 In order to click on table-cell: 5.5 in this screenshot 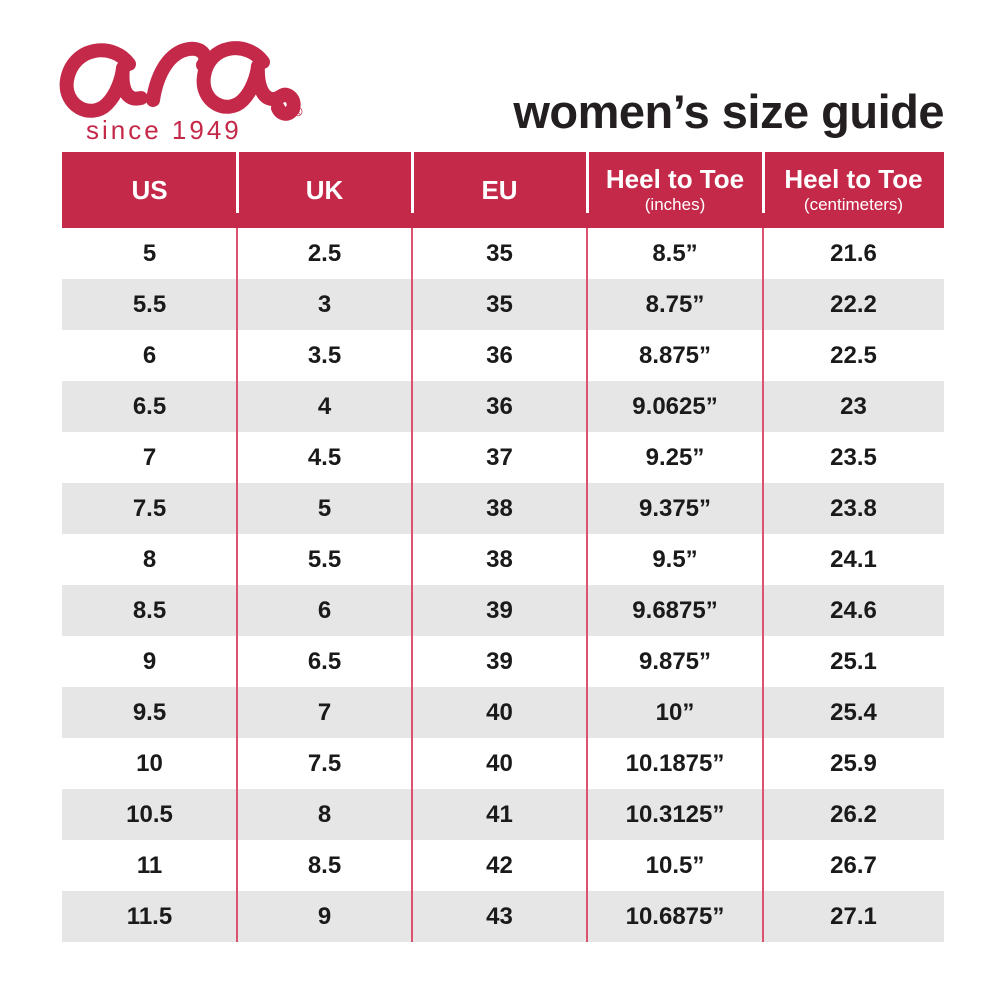, I will do `click(149, 304)`.